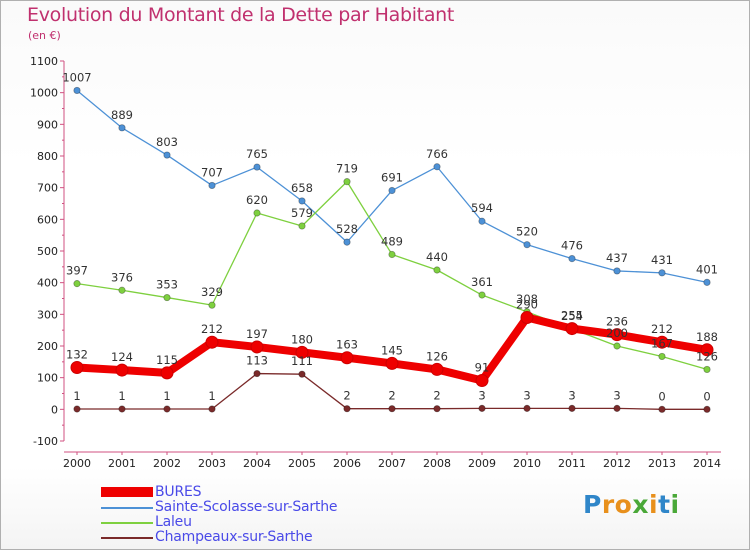  What do you see at coordinates (482, 282) in the screenshot?
I see `data-label: 361` at bounding box center [482, 282].